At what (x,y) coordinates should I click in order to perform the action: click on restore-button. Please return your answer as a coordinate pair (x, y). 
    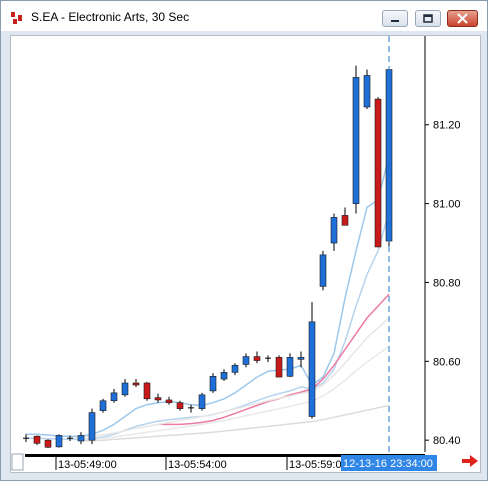
    Looking at the image, I should click on (428, 18).